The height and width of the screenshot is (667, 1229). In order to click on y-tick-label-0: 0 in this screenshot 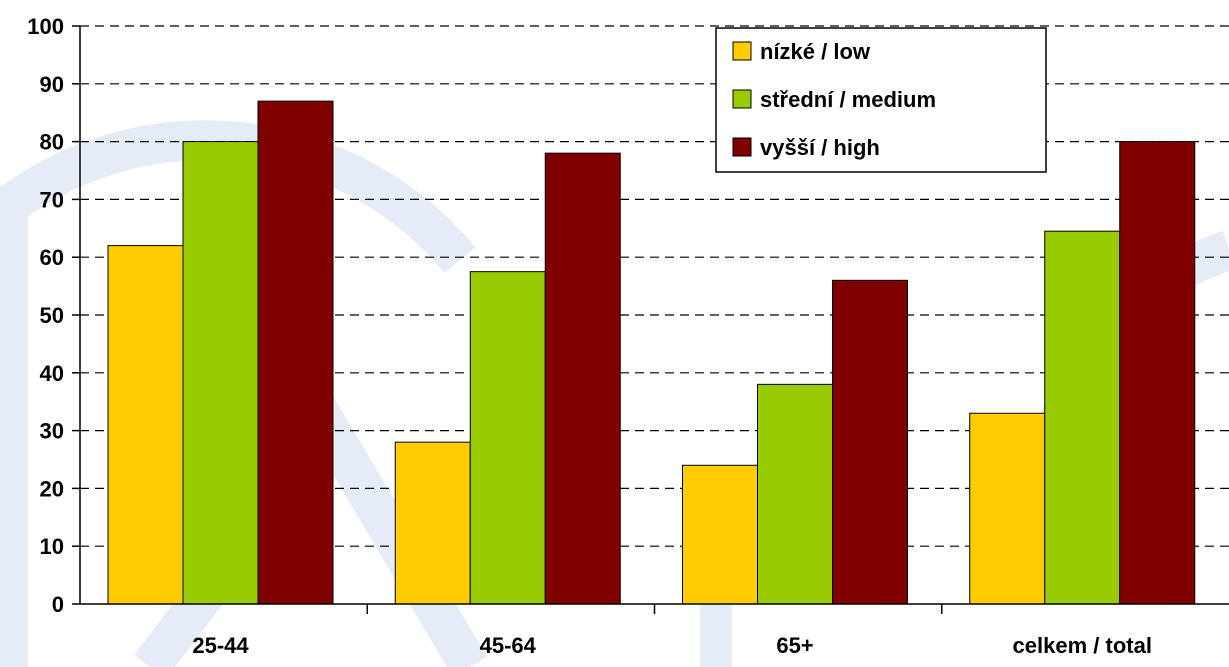, I will do `click(58, 604)`.